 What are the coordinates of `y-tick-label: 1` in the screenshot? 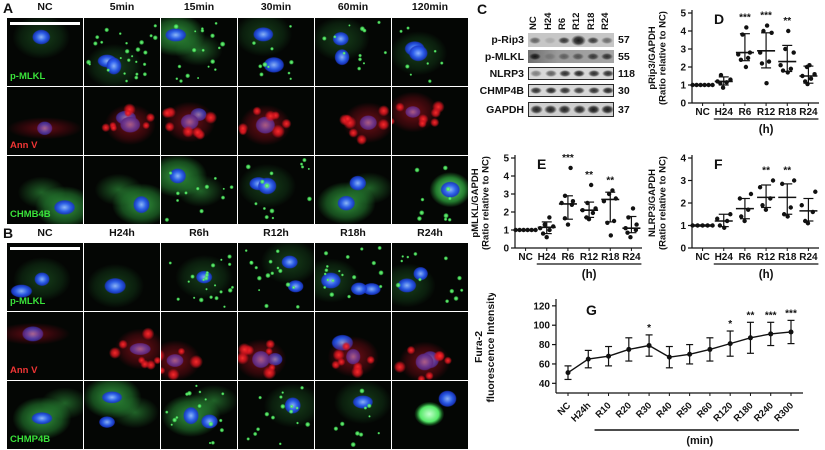 It's located at (506, 231).